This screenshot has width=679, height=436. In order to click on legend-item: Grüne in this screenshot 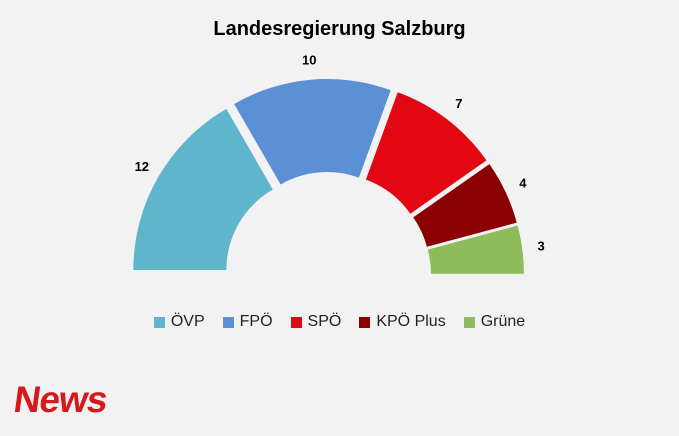, I will do `click(494, 322)`.